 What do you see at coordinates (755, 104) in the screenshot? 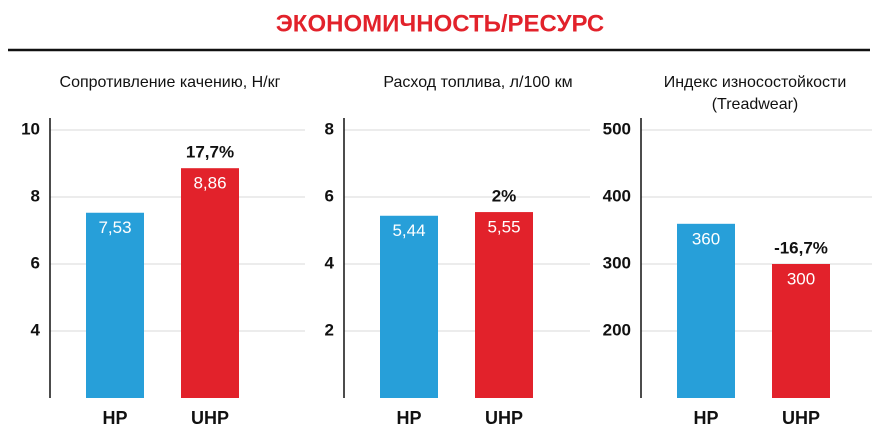
I see `chart-subtitle: (Treadwear)` at bounding box center [755, 104].